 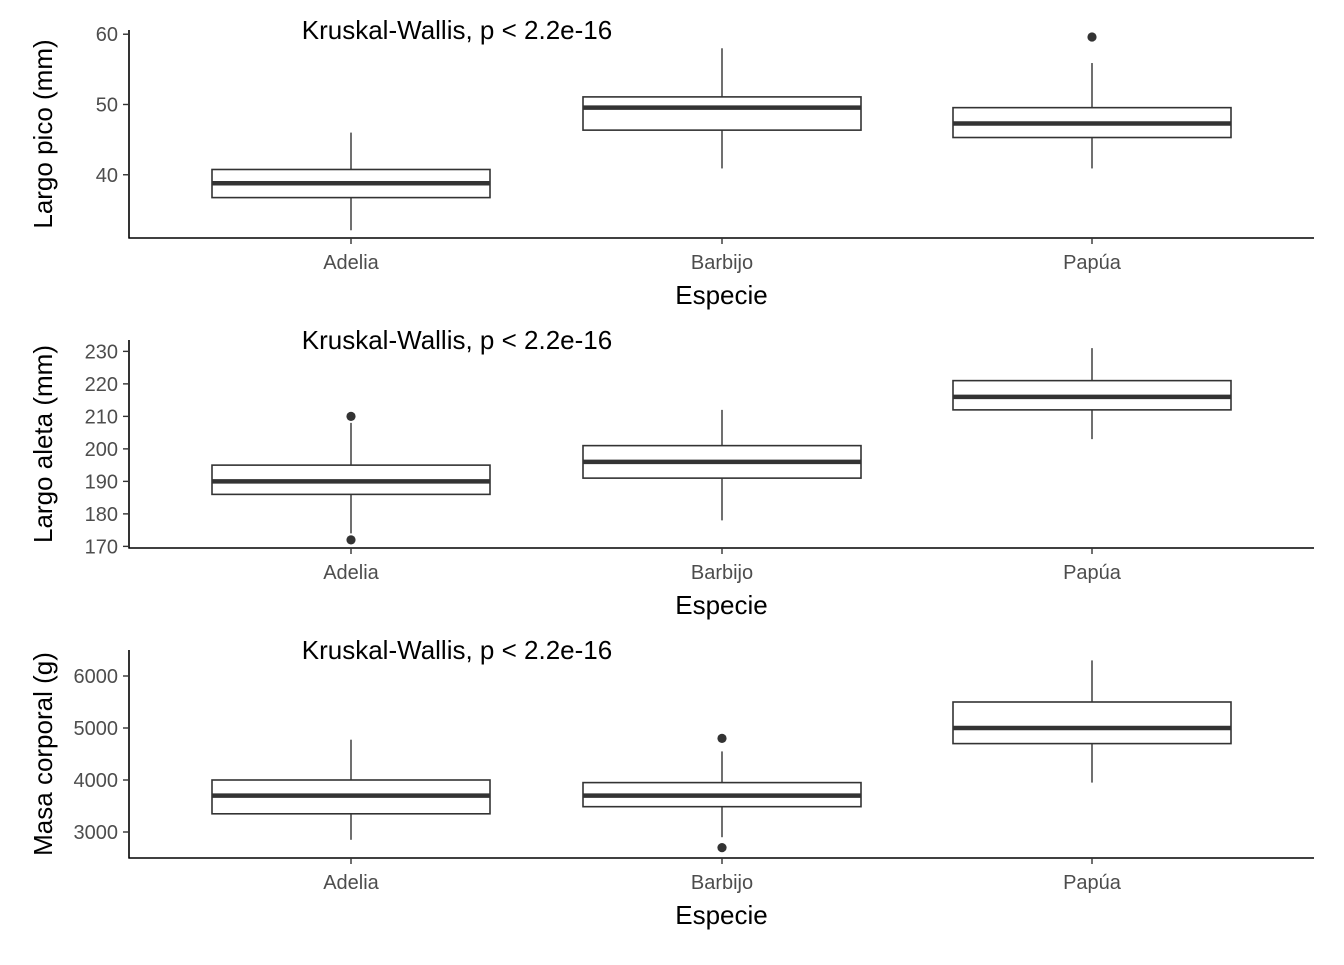 What do you see at coordinates (101, 450) in the screenshot?
I see `y-tick-label: 200` at bounding box center [101, 450].